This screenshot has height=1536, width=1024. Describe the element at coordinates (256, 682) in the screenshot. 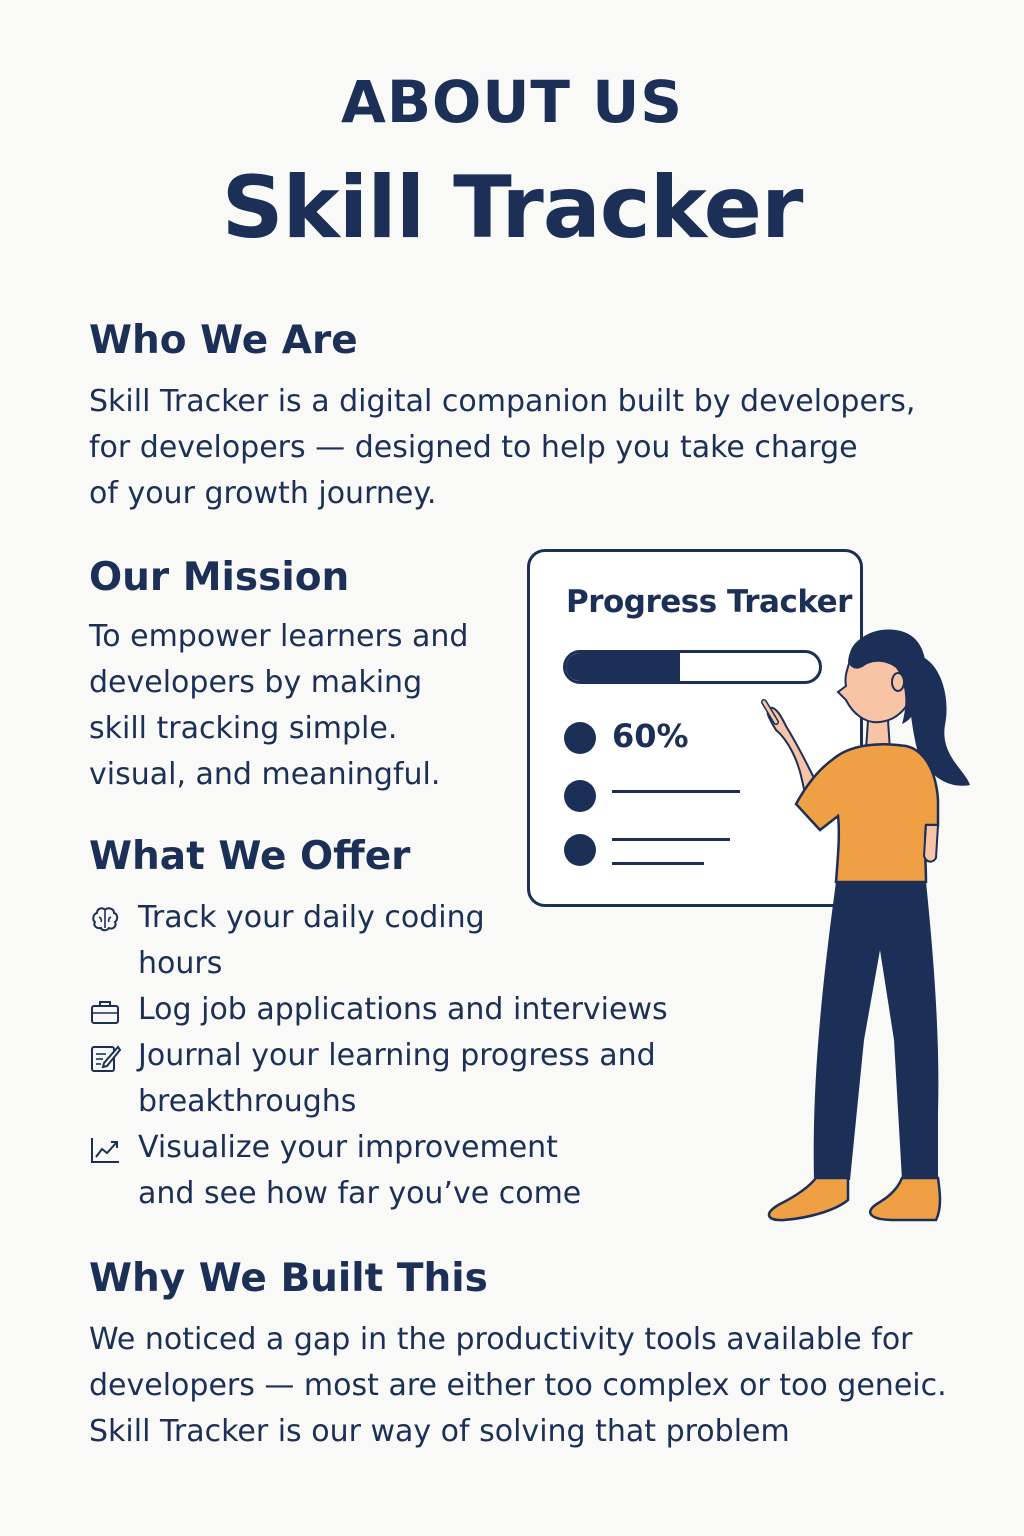

I see `mission-line: developers by making` at that location.